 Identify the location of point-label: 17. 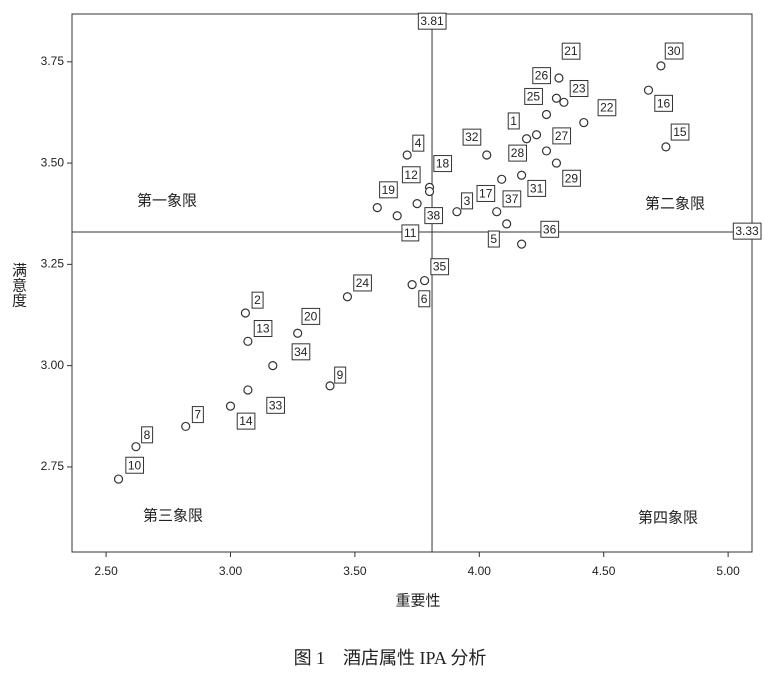
(486, 193).